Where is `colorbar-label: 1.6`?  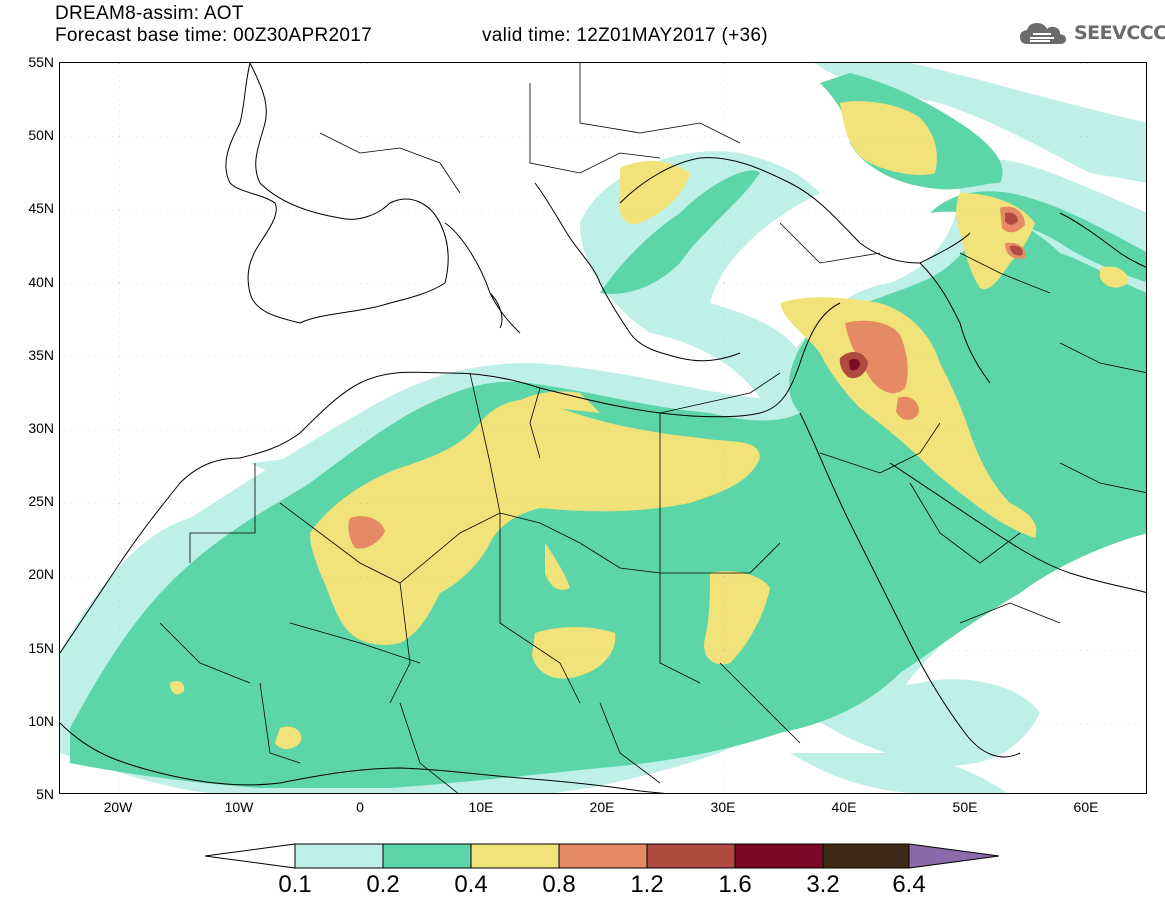
colorbar-label: 1.6 is located at coordinates (735, 884).